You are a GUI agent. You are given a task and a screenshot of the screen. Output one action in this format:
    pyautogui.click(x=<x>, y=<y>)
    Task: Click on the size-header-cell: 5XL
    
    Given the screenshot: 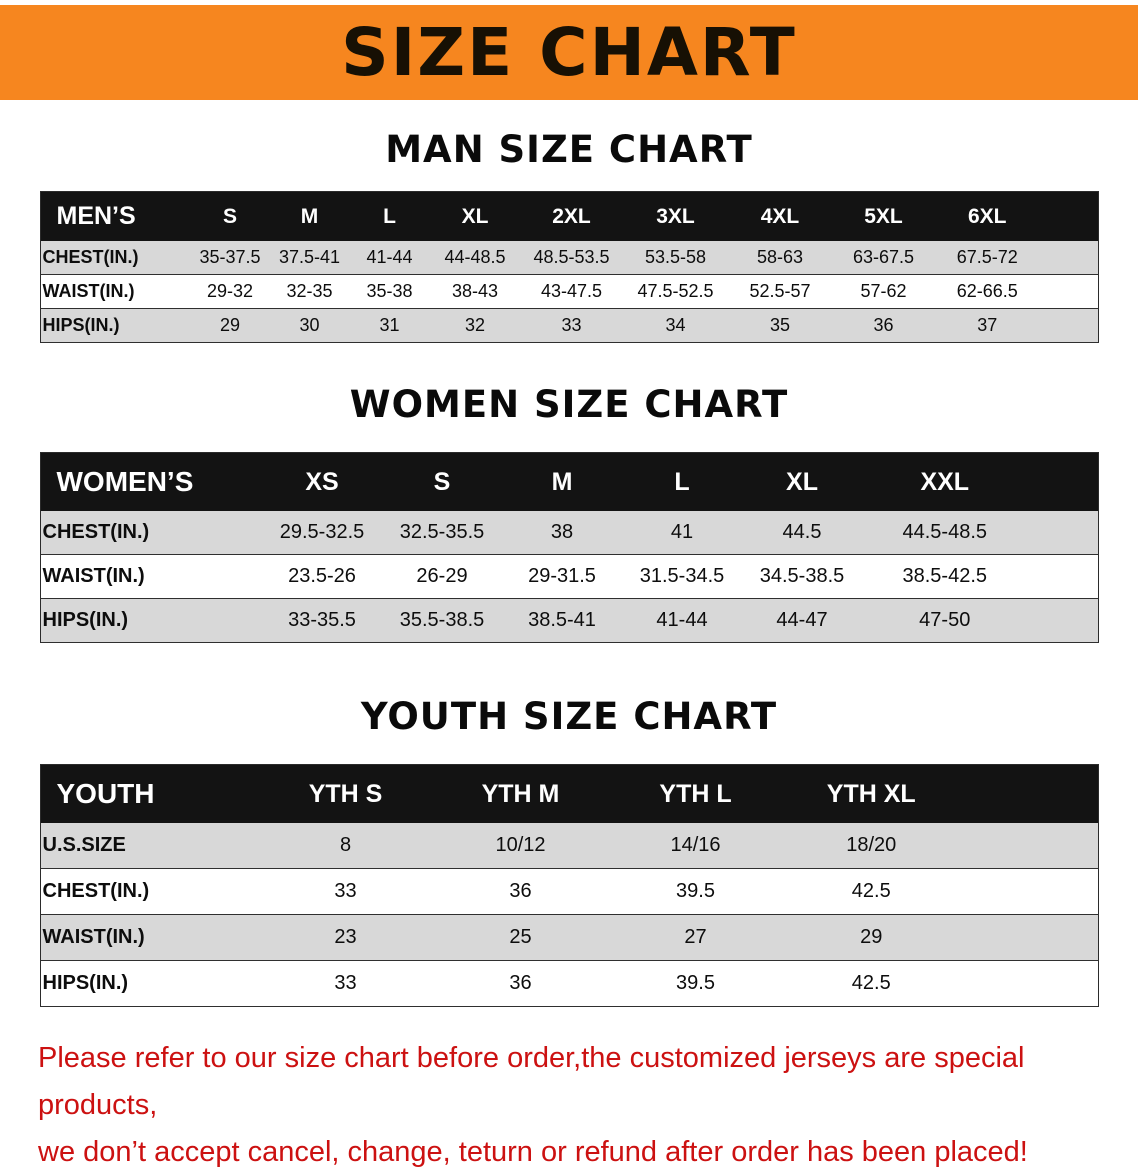 What is the action you would take?
    pyautogui.click(x=883, y=216)
    